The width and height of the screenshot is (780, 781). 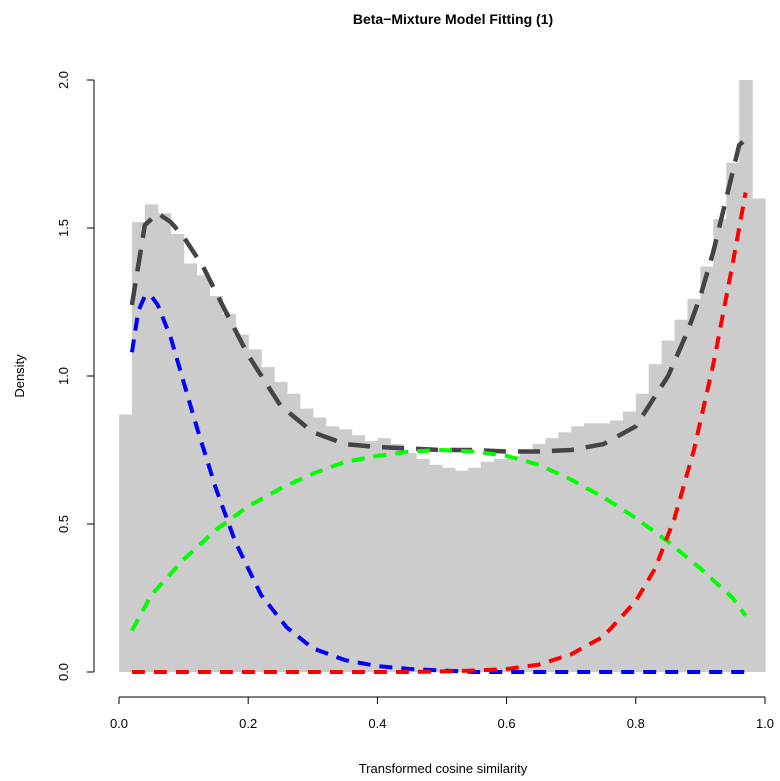 I want to click on x-tick-label: 0.2, so click(x=248, y=723).